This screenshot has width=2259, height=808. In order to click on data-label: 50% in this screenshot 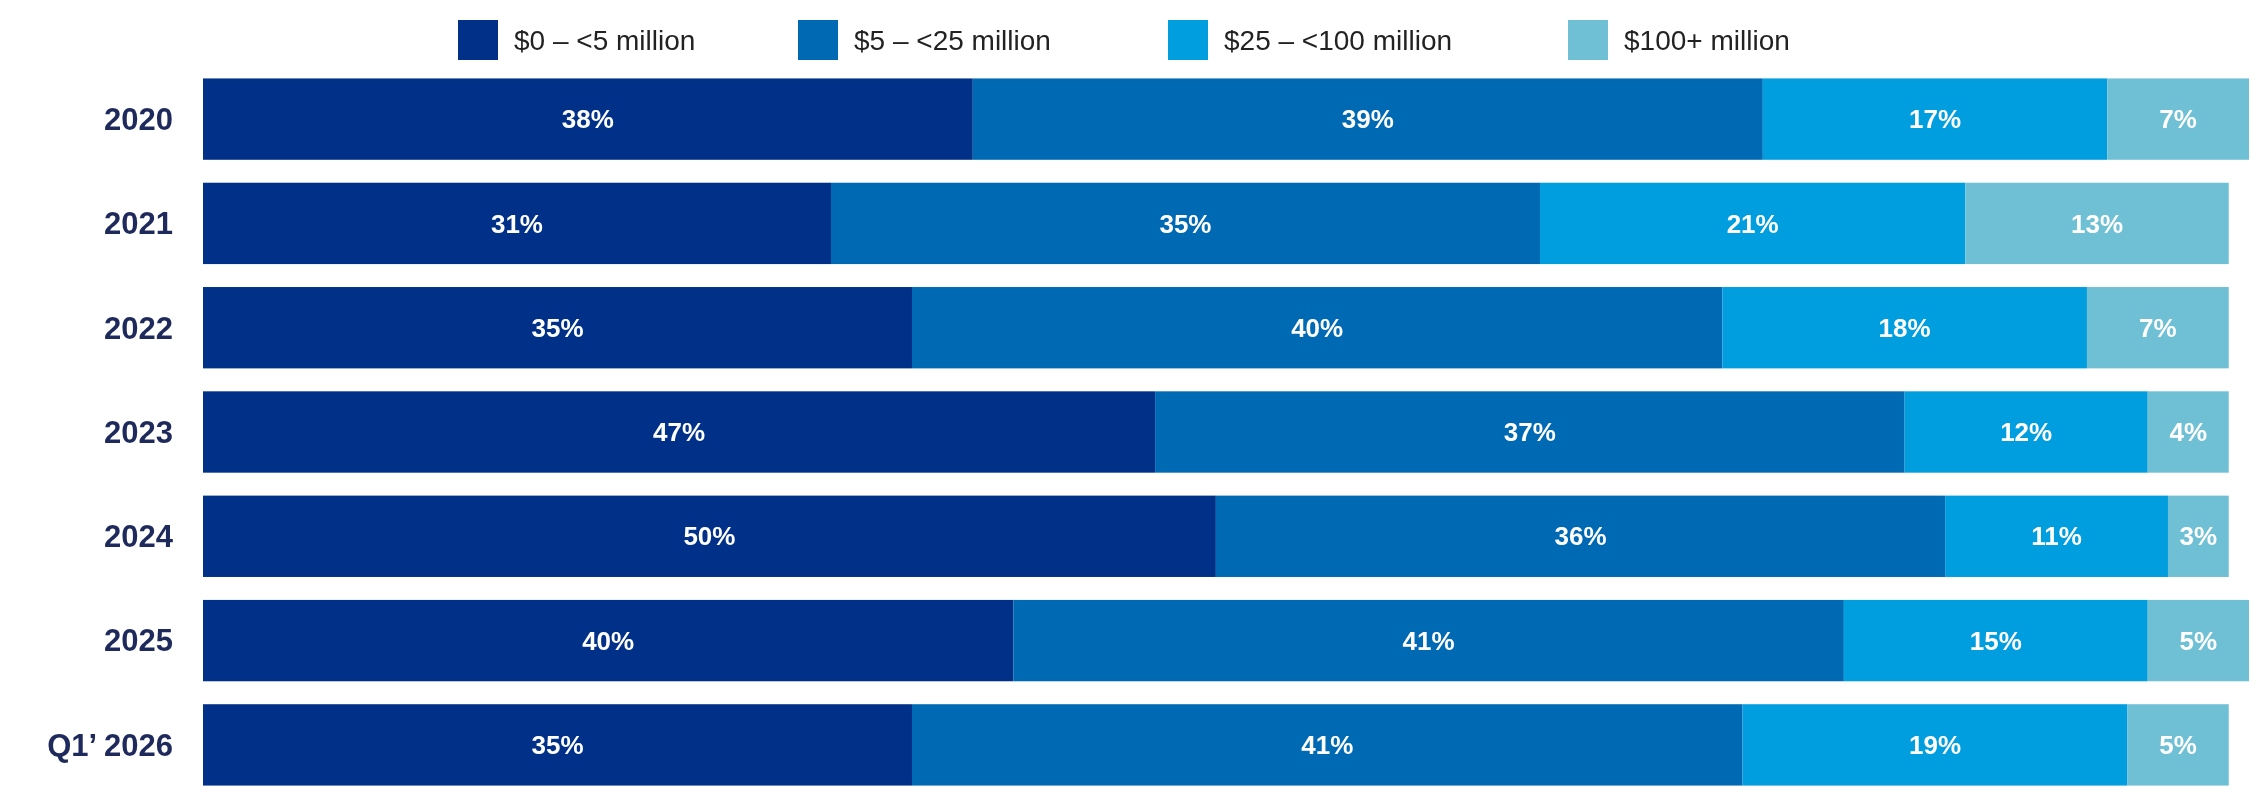, I will do `click(709, 536)`.